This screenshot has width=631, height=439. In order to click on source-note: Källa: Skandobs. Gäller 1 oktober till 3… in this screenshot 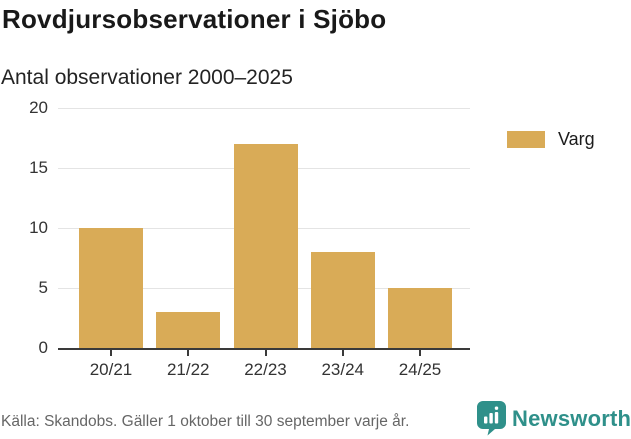, I will do `click(205, 421)`.